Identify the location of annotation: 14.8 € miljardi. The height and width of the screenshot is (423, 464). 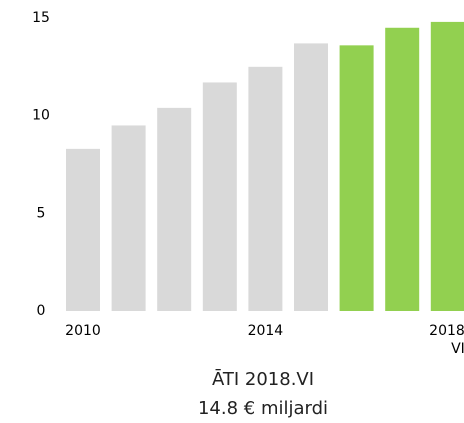
(263, 408).